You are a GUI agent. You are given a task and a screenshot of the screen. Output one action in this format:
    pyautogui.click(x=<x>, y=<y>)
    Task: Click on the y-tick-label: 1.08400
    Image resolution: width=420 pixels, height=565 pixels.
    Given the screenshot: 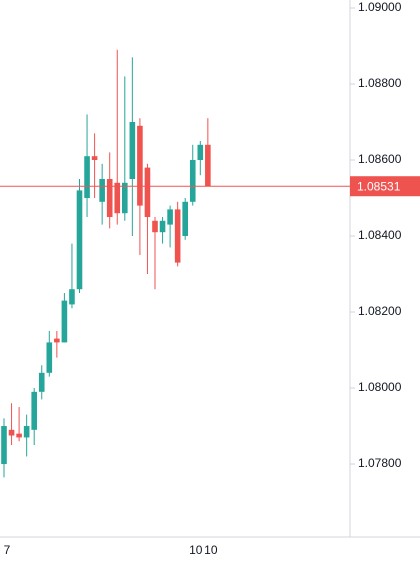 What is the action you would take?
    pyautogui.click(x=380, y=235)
    